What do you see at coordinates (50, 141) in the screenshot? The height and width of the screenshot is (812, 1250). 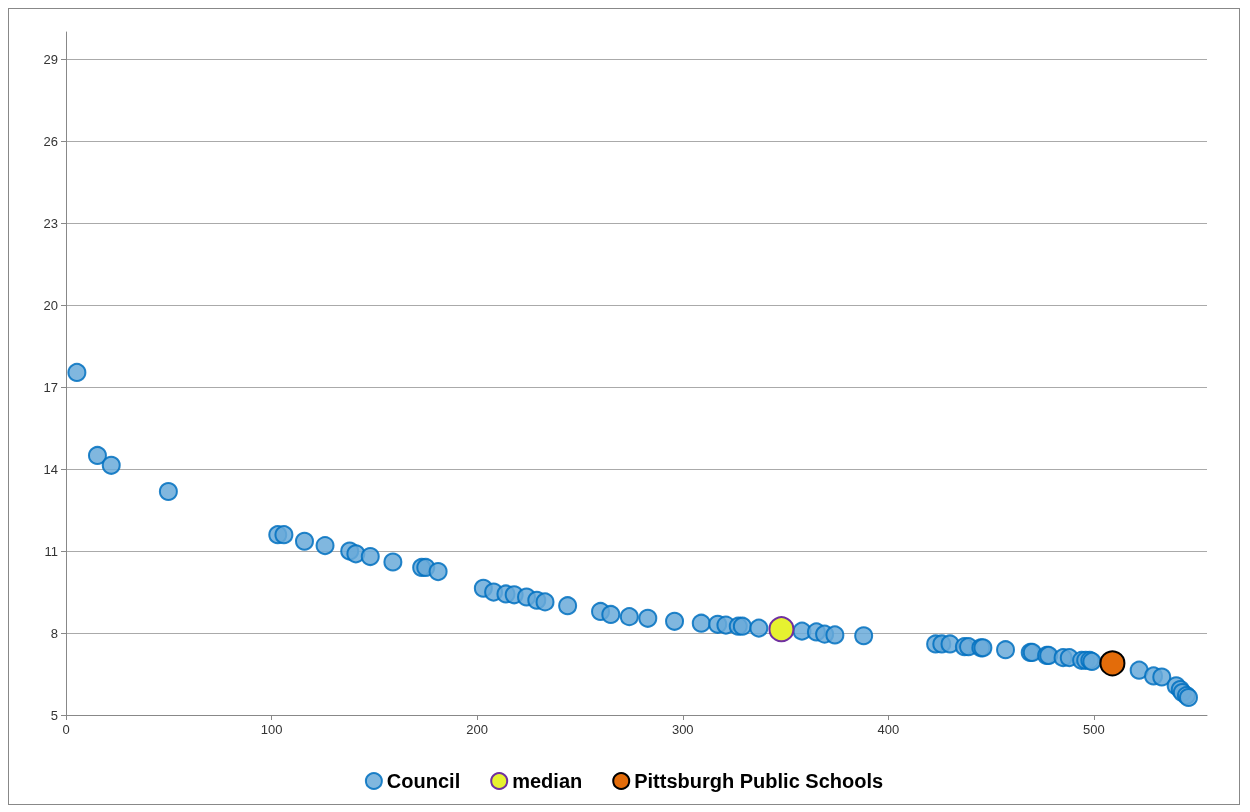 I see `y-tick-label: 26` at bounding box center [50, 141].